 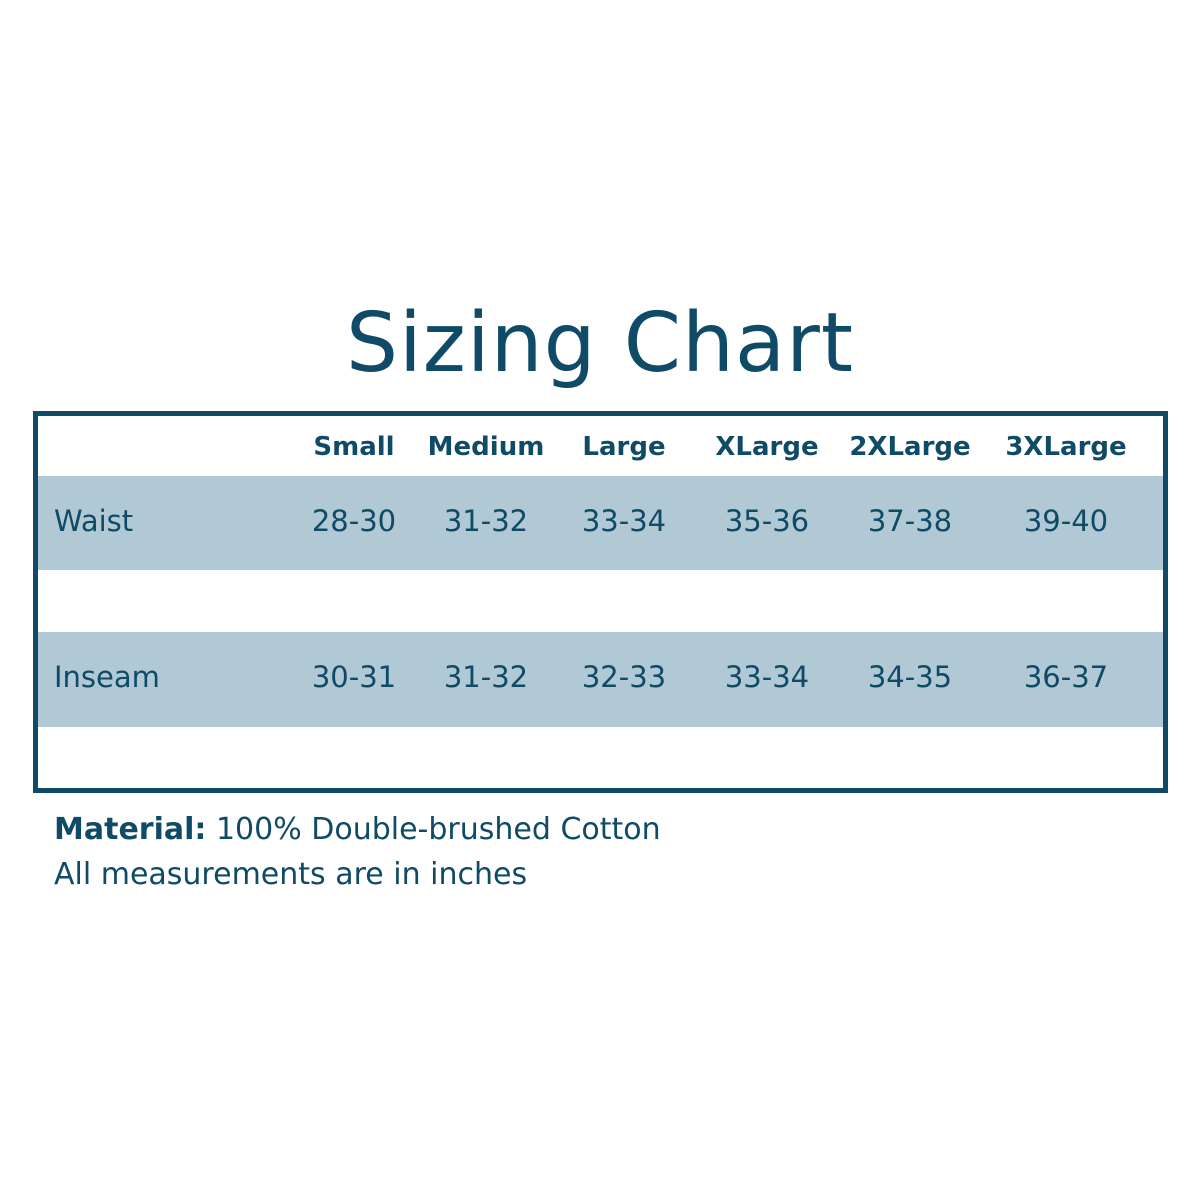 What do you see at coordinates (486, 447) in the screenshot?
I see `column-header: Medium` at bounding box center [486, 447].